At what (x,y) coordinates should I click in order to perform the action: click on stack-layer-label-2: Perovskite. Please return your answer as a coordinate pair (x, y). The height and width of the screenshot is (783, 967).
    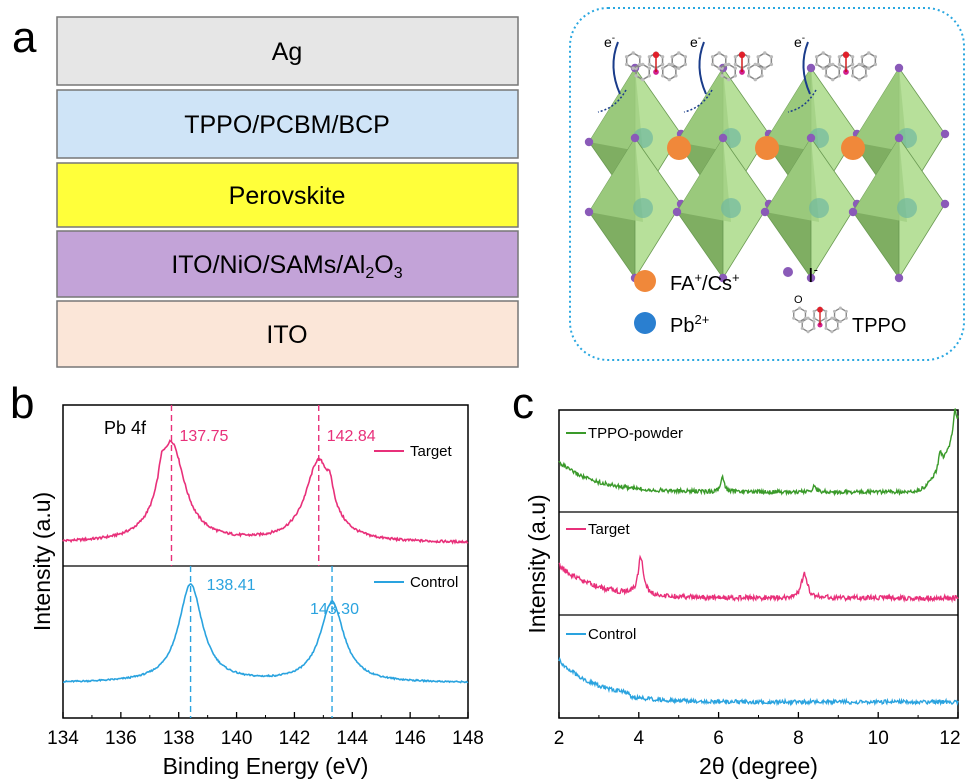
    Looking at the image, I should click on (287, 196).